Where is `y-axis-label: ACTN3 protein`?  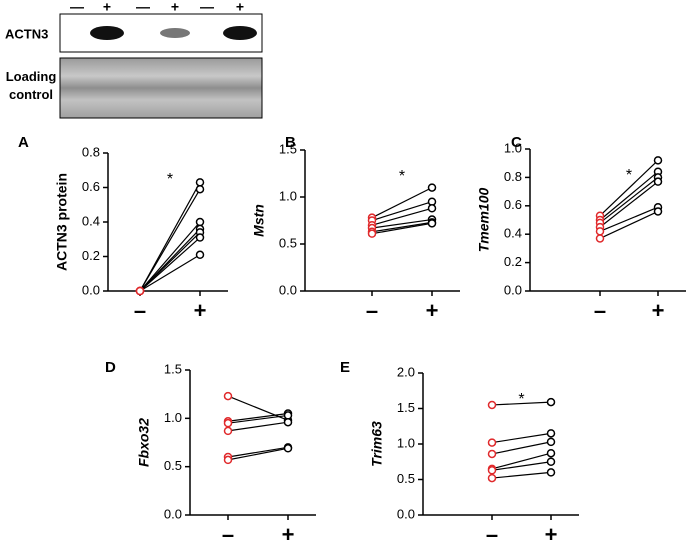 y-axis-label: ACTN3 protein is located at coordinates (62, 222).